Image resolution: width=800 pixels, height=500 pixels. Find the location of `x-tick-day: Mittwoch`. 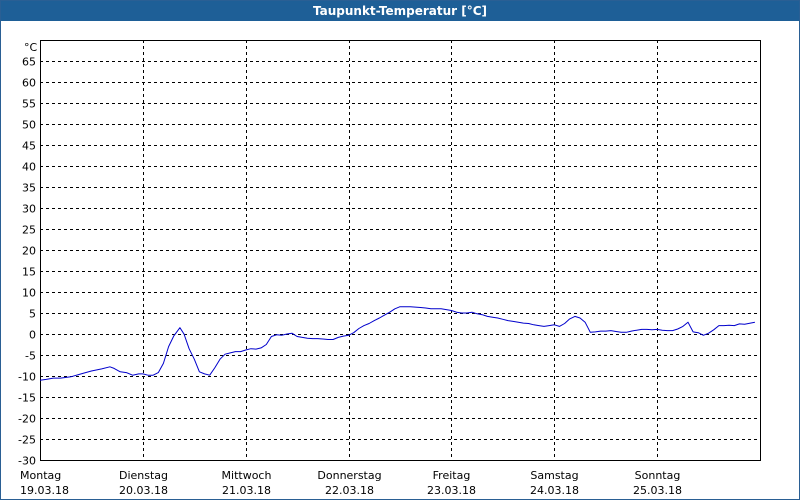

x-tick-day: Mittwoch is located at coordinates (247, 475).